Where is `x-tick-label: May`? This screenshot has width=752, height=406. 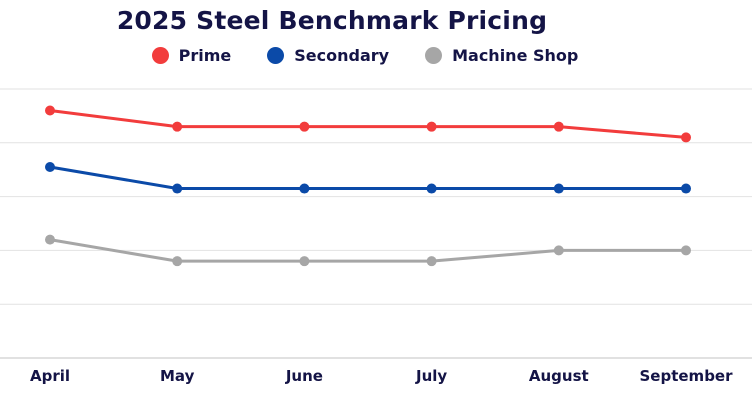 x-tick-label: May is located at coordinates (177, 376).